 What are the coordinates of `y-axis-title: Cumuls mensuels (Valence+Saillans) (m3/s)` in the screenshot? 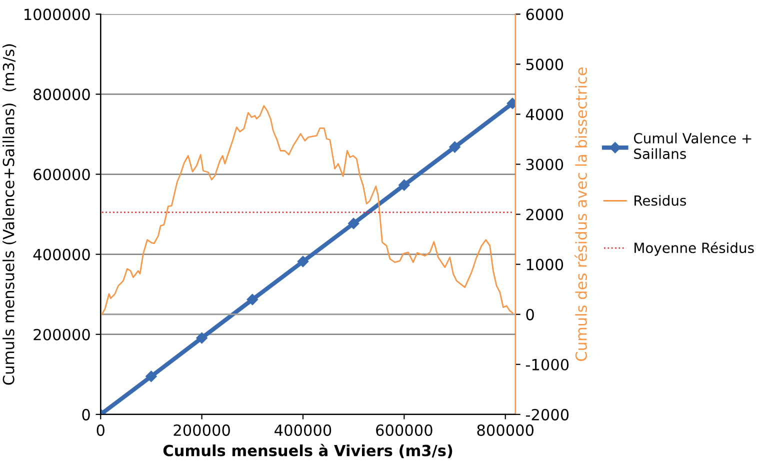 It's located at (9, 214).